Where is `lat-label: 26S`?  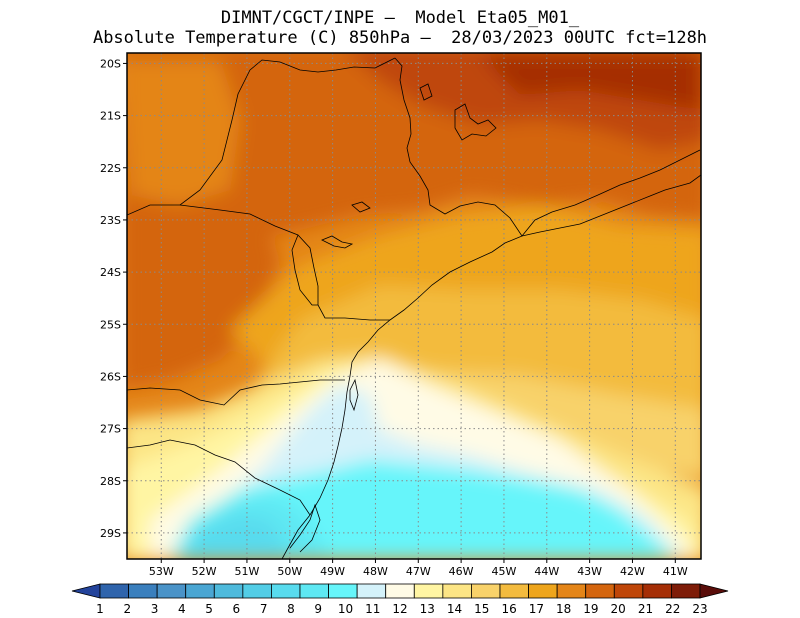
lat-label: 26S is located at coordinates (110, 376).